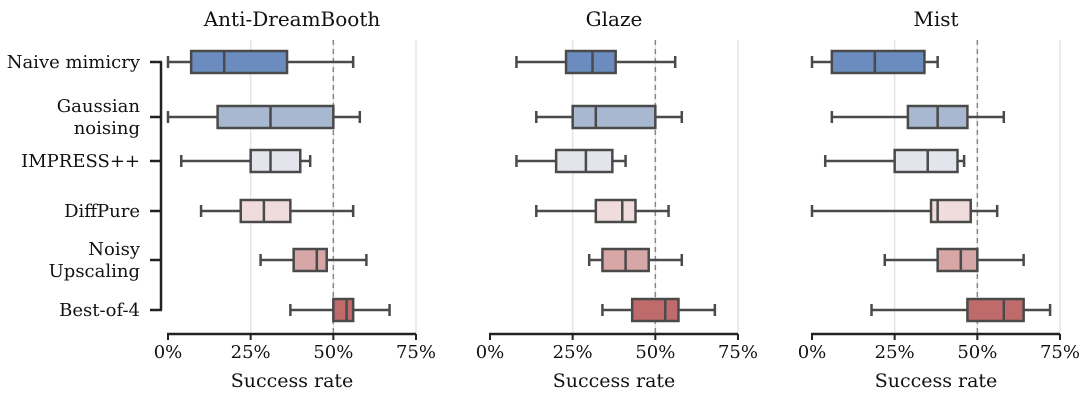 This screenshot has width=1083, height=398. What do you see at coordinates (102, 211) in the screenshot?
I see `category-label: DiffPure` at bounding box center [102, 211].